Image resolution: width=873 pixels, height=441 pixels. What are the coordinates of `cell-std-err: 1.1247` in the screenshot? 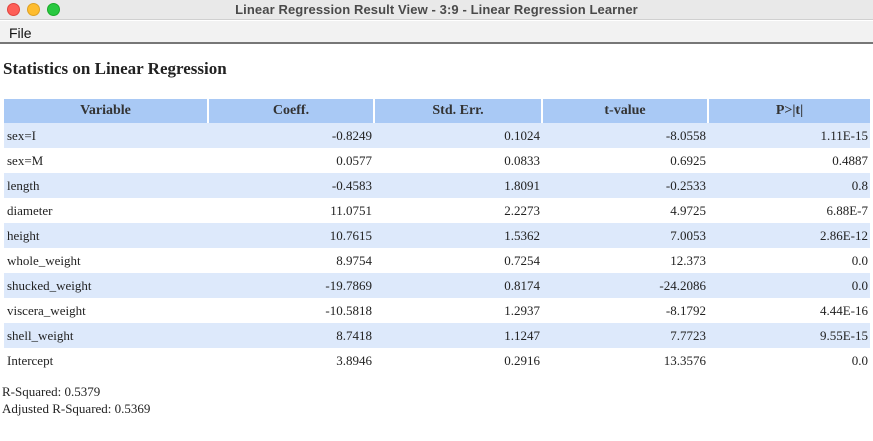 It's located at (458, 335).